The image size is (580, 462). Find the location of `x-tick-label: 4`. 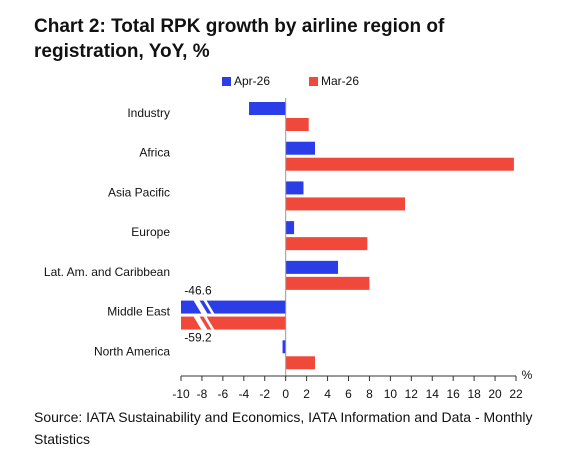

x-tick-label: 4 is located at coordinates (327, 394).